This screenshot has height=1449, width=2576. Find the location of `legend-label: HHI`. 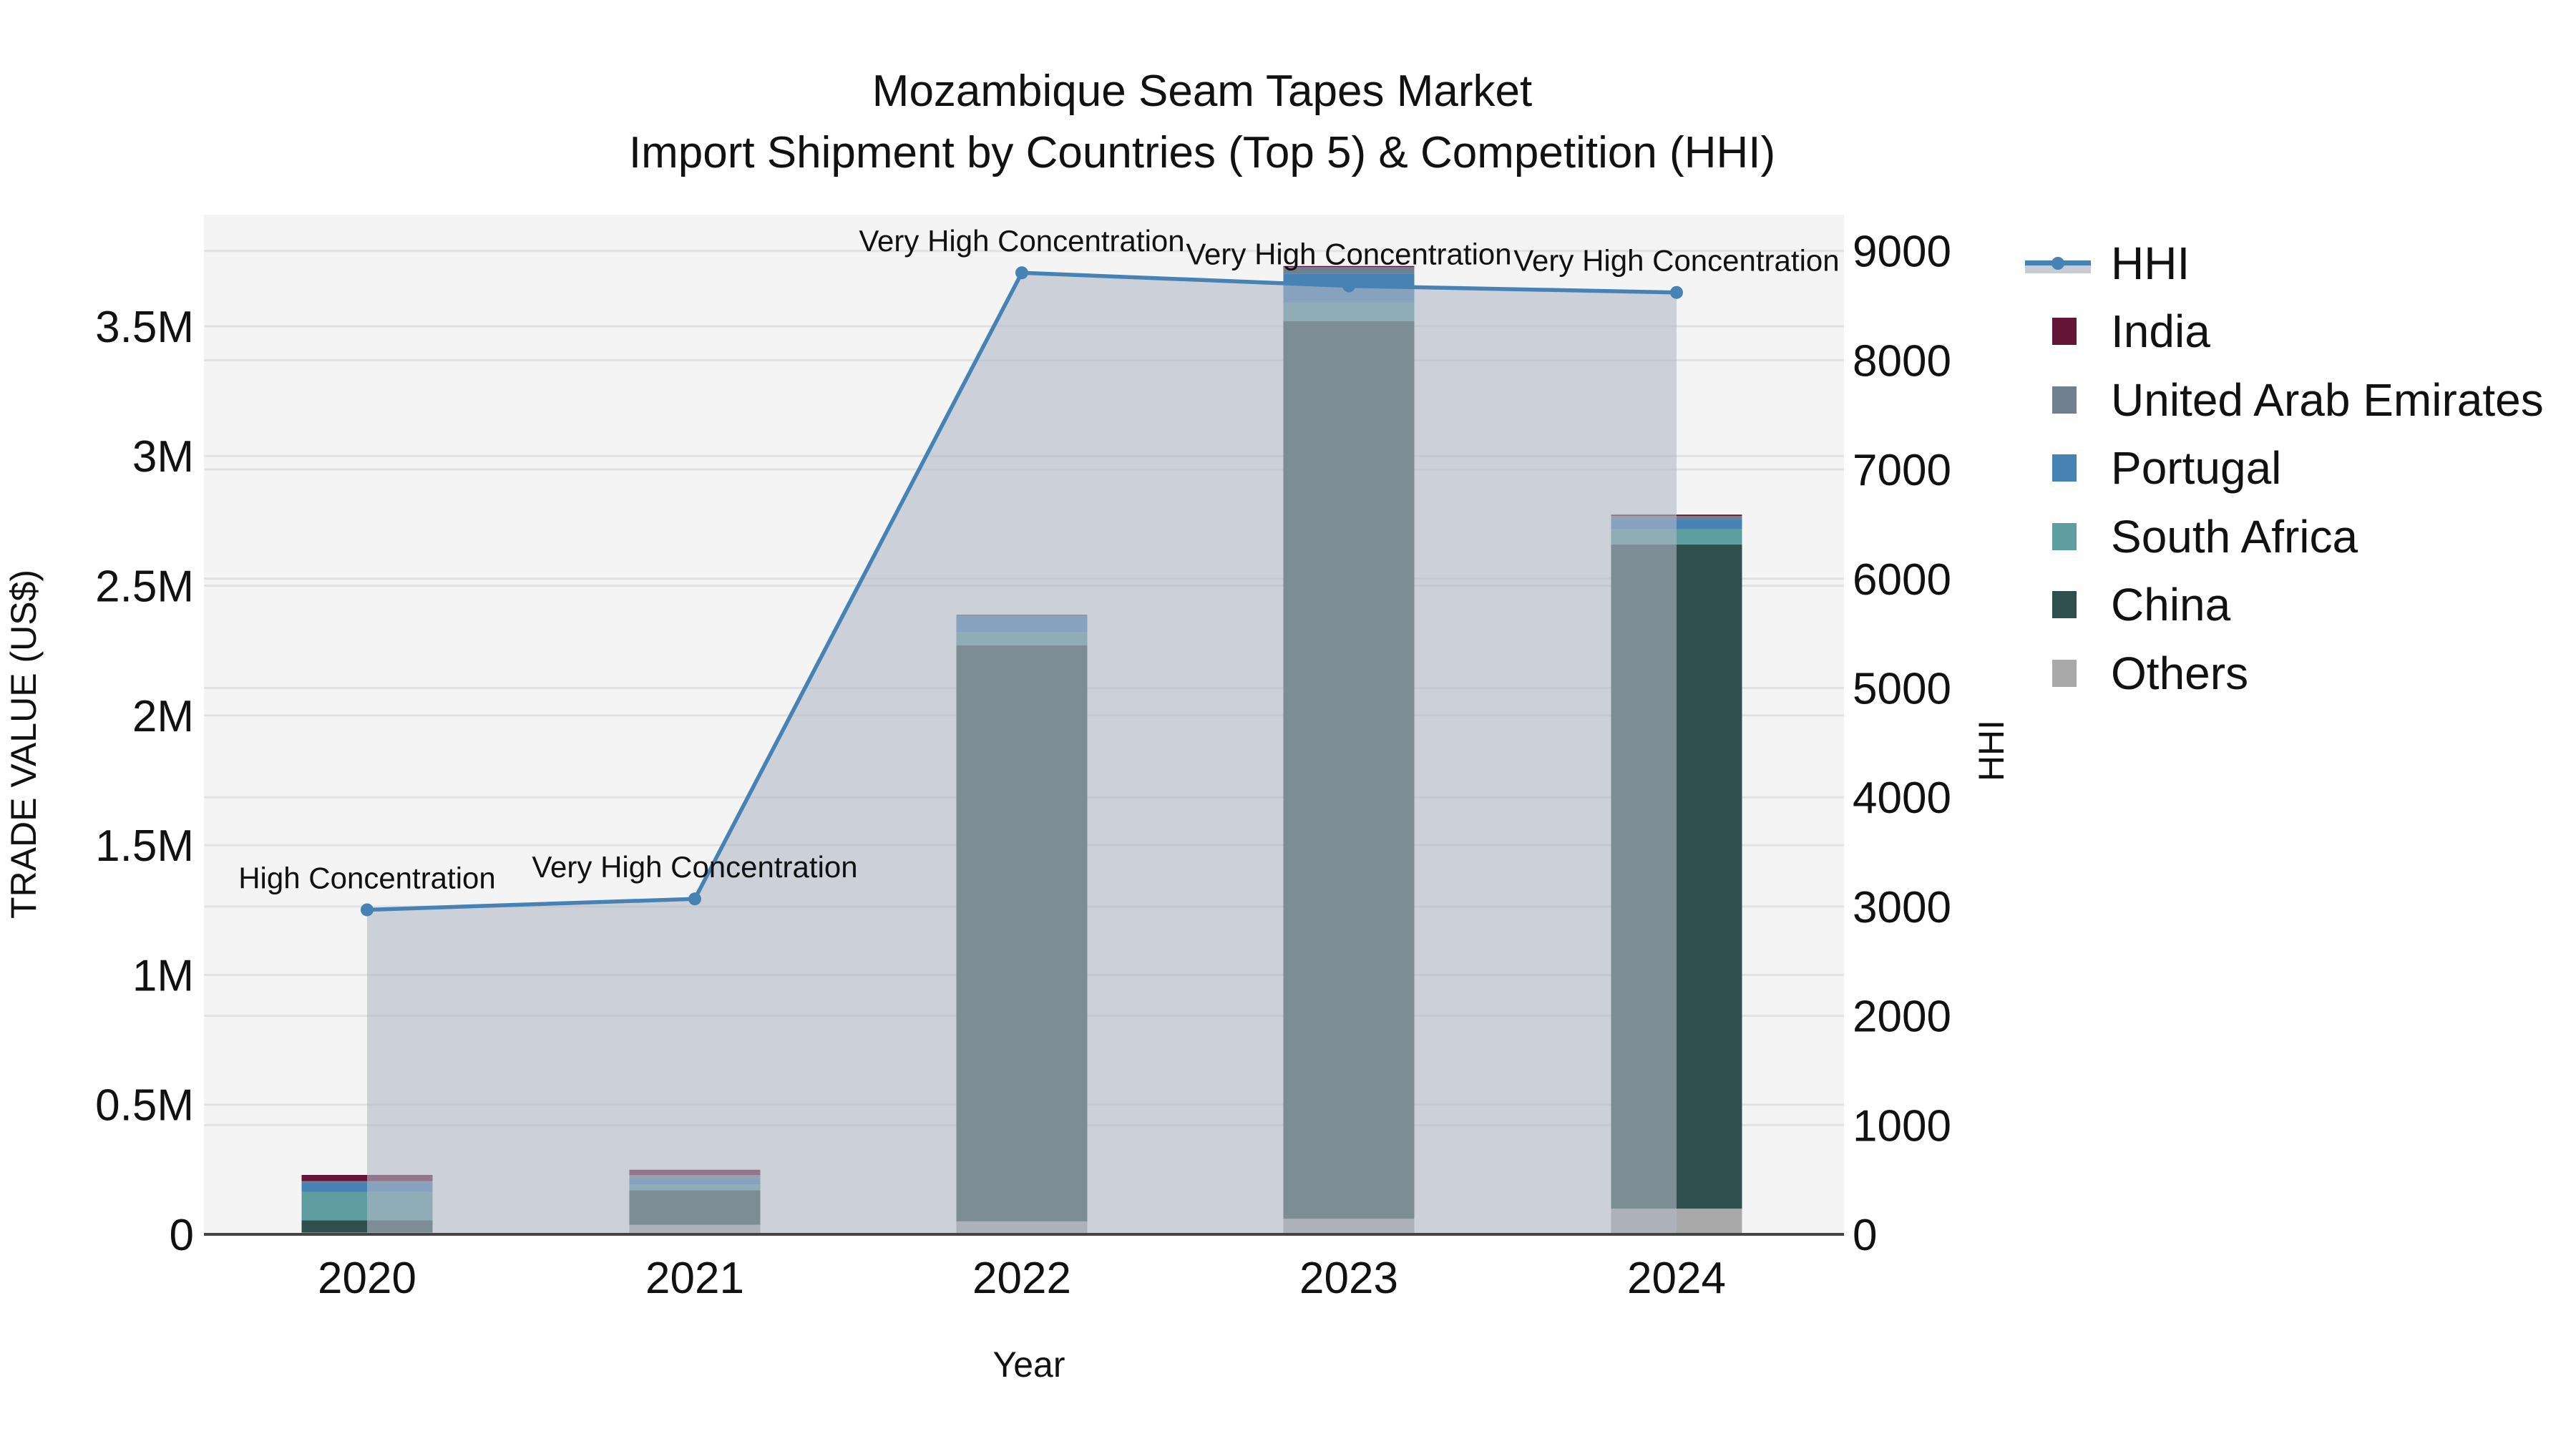

legend-label: HHI is located at coordinates (2150, 263).